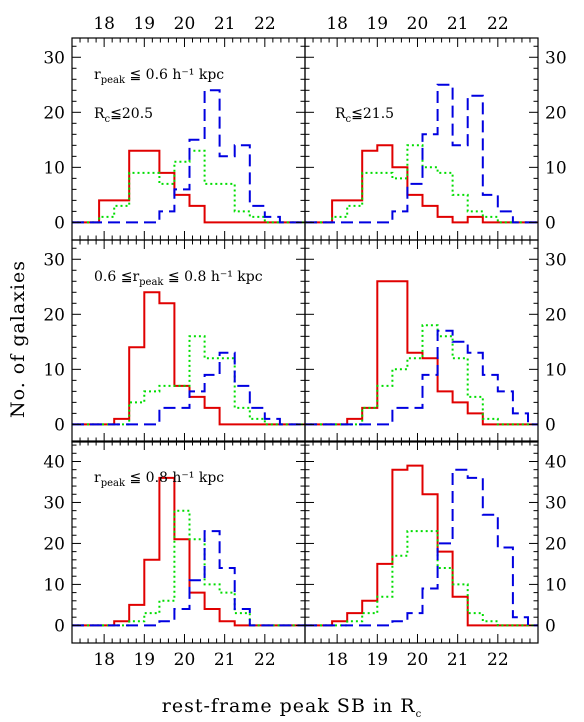 The image size is (584, 722). What do you see at coordinates (174, 75) in the screenshot?
I see `row-label-rest: ≦ 0.6 h⁻¹ kpc` at bounding box center [174, 75].